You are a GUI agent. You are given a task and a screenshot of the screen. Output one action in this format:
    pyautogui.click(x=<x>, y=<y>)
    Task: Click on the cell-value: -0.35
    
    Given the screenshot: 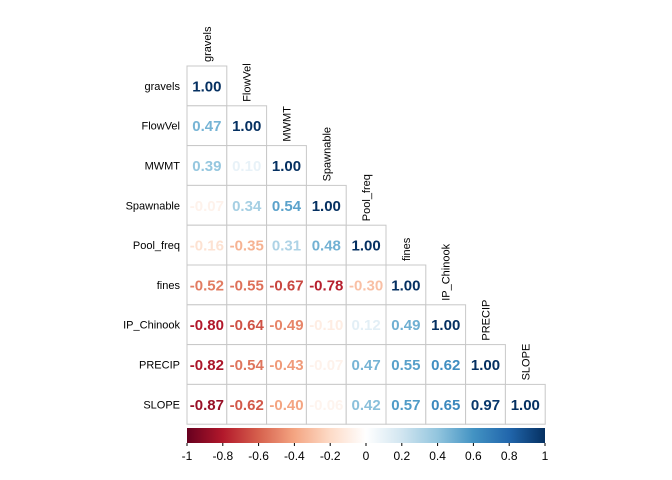 What is the action you would take?
    pyautogui.click(x=247, y=246)
    